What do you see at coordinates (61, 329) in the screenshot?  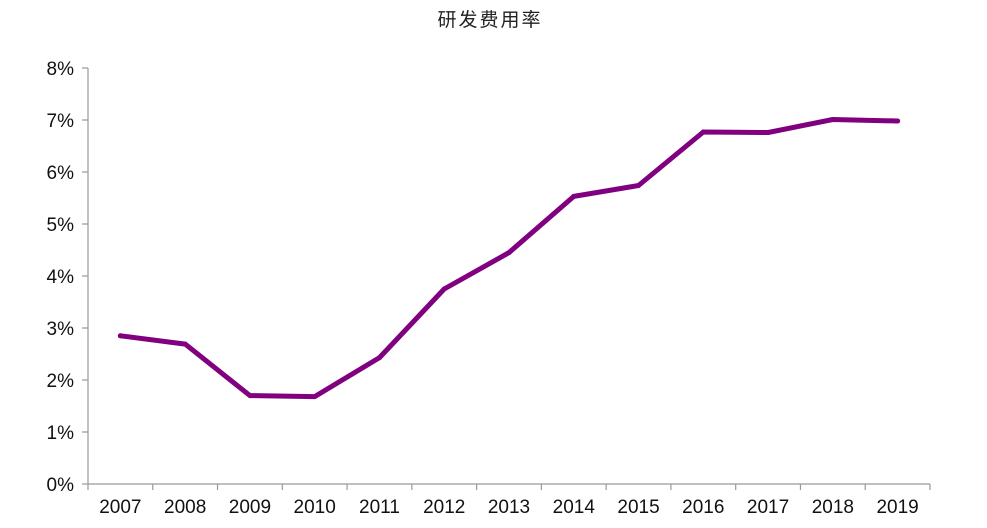 I see `y-tick-label: 3%` at bounding box center [61, 329].